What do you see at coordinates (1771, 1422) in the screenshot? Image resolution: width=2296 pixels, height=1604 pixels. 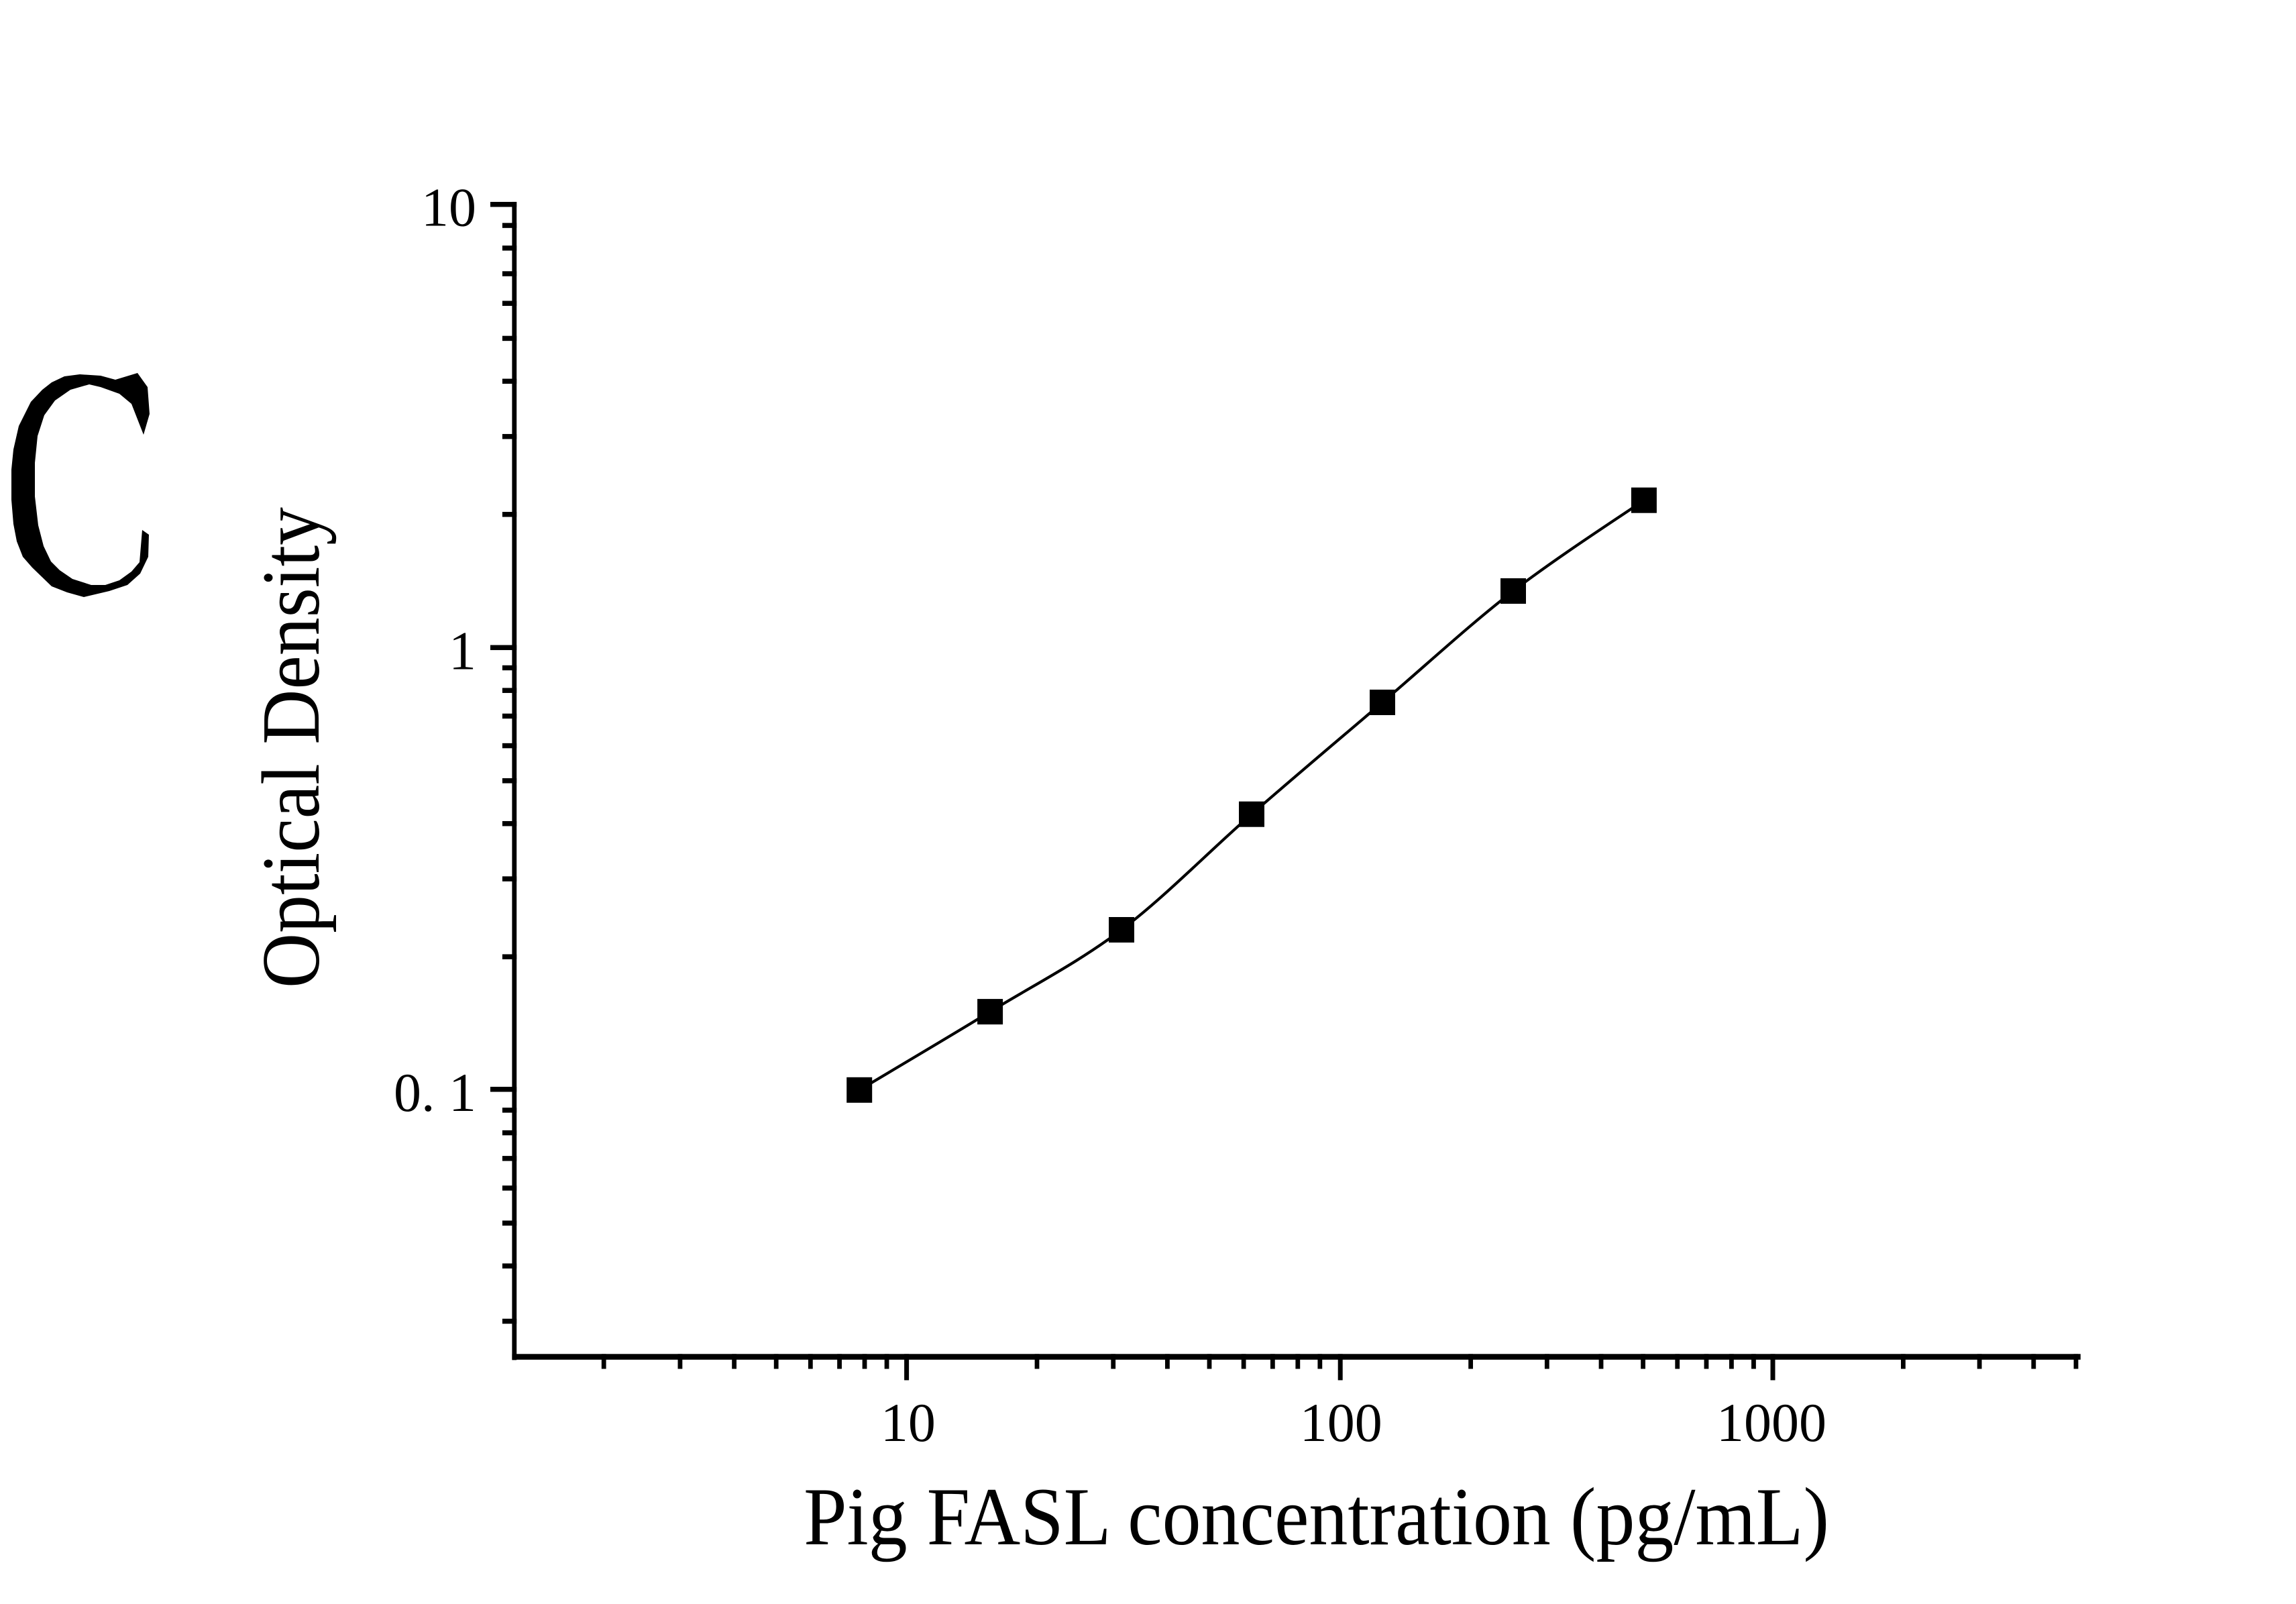 I see `svg-text: 1000` at bounding box center [1771, 1422].